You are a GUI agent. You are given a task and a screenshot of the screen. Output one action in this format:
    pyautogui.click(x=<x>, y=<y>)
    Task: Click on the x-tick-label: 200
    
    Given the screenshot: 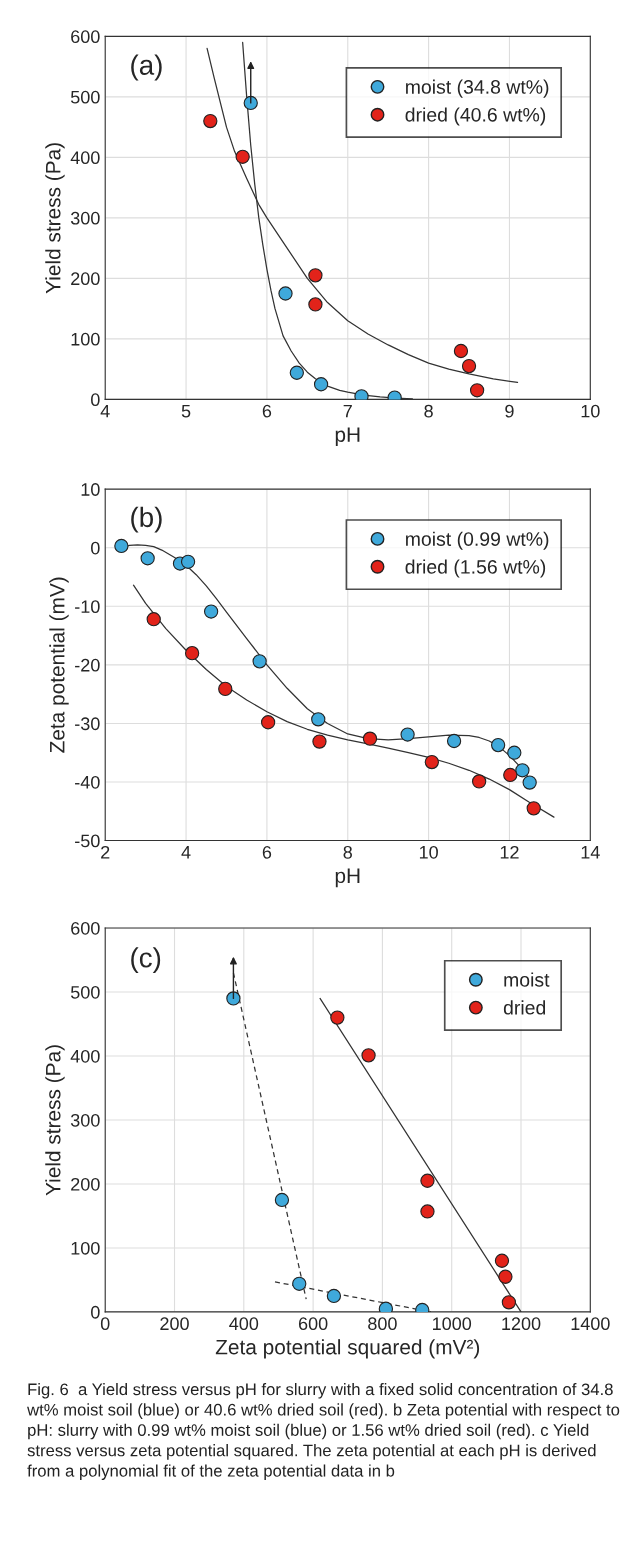 What is the action you would take?
    pyautogui.click(x=174, y=1324)
    